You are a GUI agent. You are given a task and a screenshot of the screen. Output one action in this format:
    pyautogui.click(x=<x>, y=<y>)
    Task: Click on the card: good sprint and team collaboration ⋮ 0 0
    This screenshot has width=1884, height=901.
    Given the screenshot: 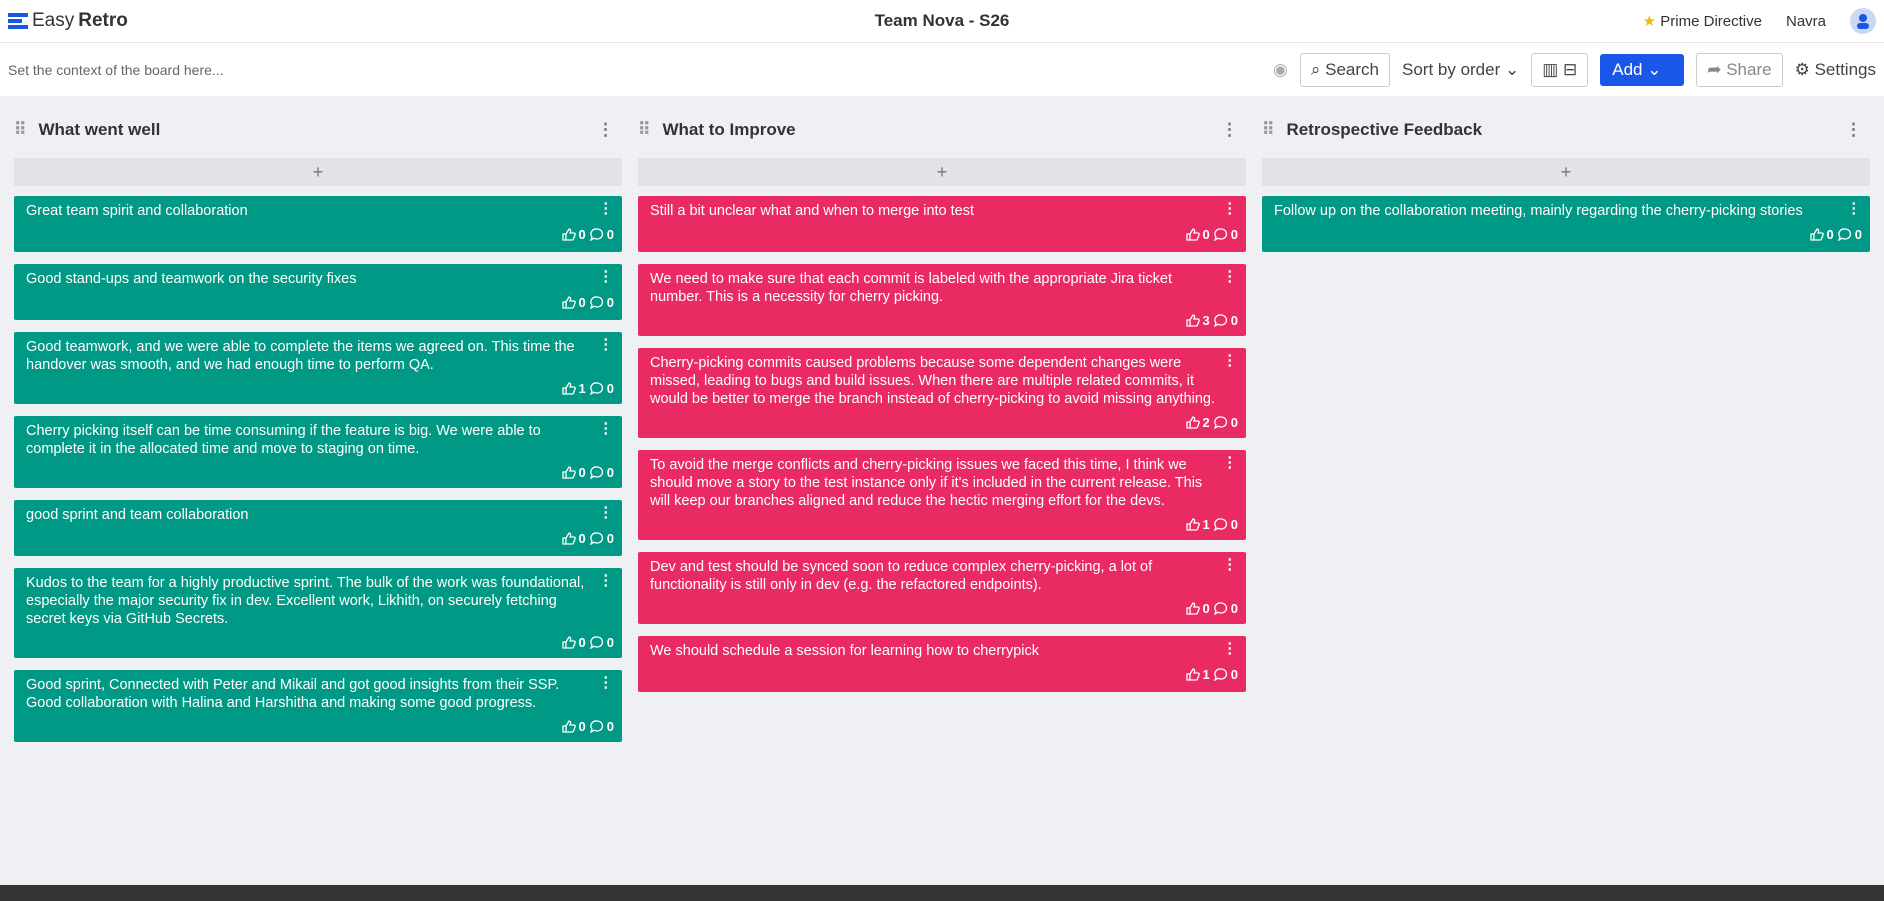 What is the action you would take?
    pyautogui.click(x=318, y=528)
    